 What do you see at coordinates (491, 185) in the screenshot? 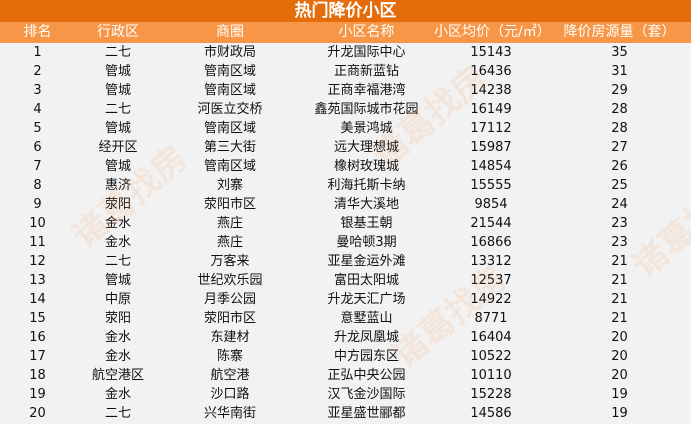
I see `cell-avg-price: 15555` at bounding box center [491, 185].